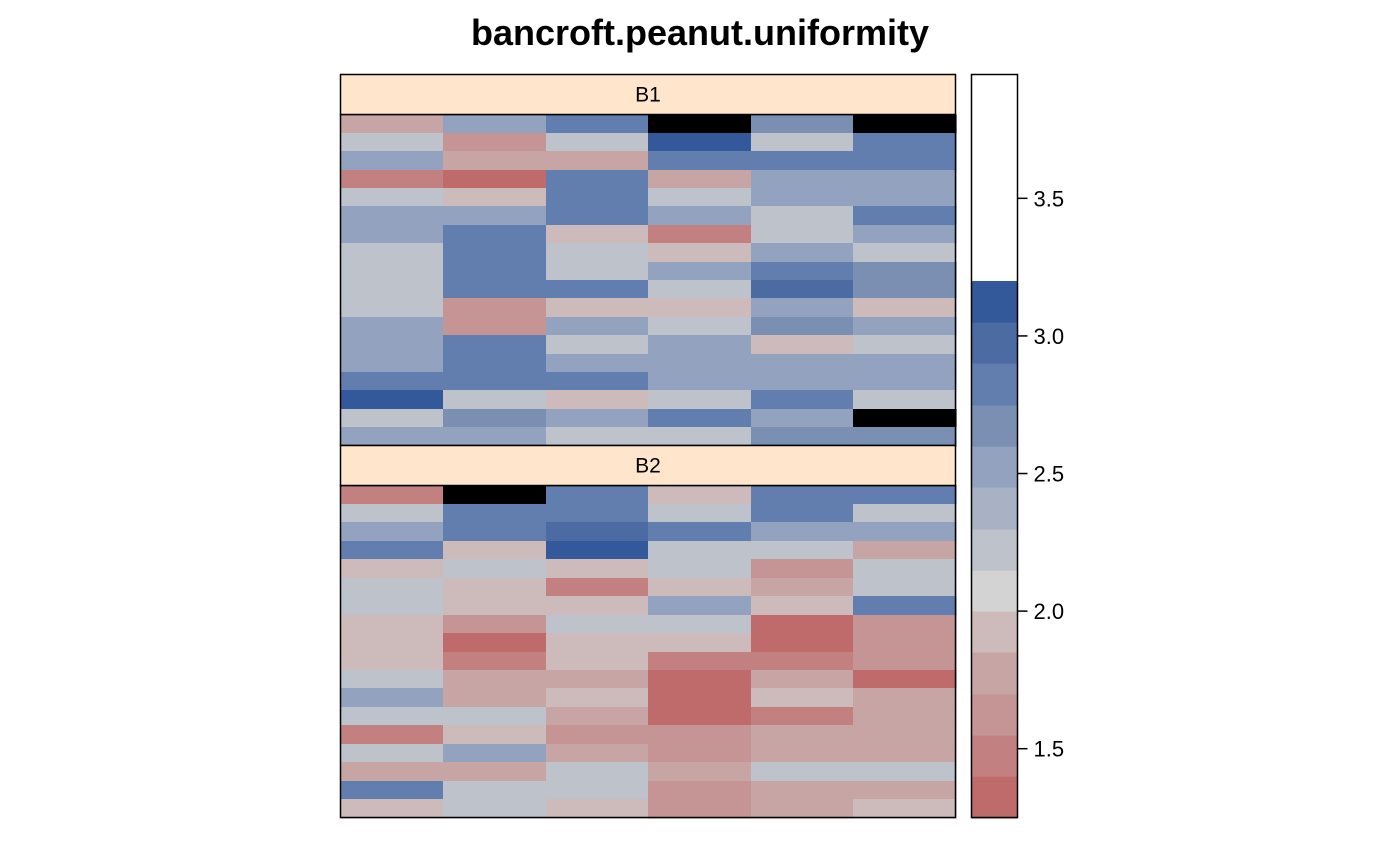 The width and height of the screenshot is (1400, 866). I want to click on strip-label: B1, so click(648, 95).